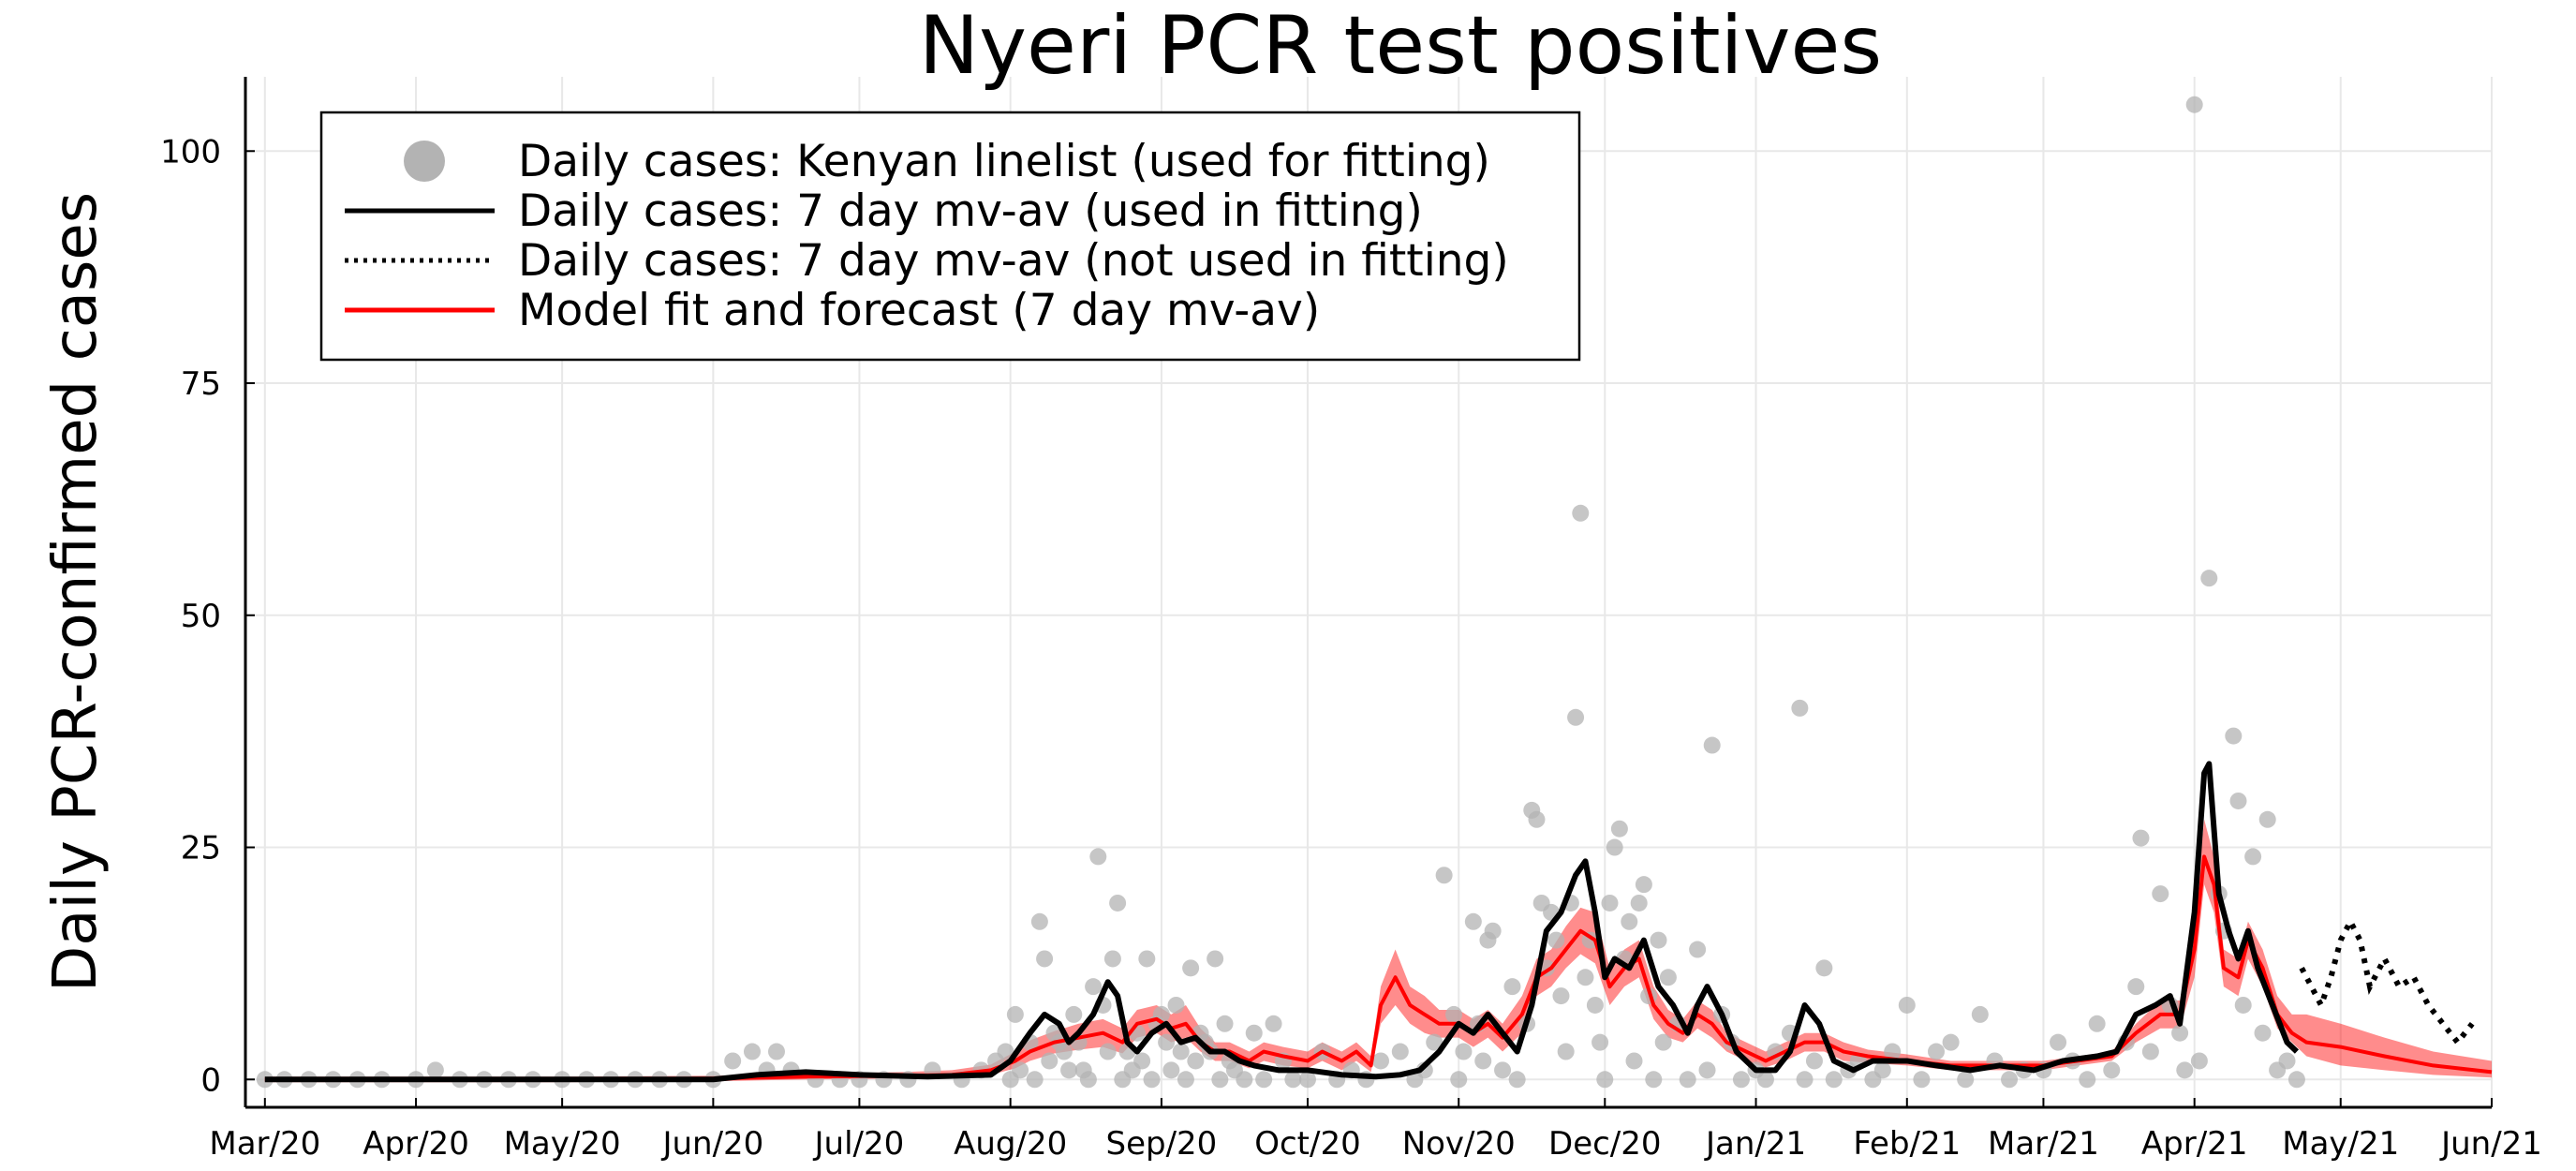 The width and height of the screenshot is (2576, 1171). What do you see at coordinates (1010, 1144) in the screenshot?
I see `x-tick-label: Aug/20` at bounding box center [1010, 1144].